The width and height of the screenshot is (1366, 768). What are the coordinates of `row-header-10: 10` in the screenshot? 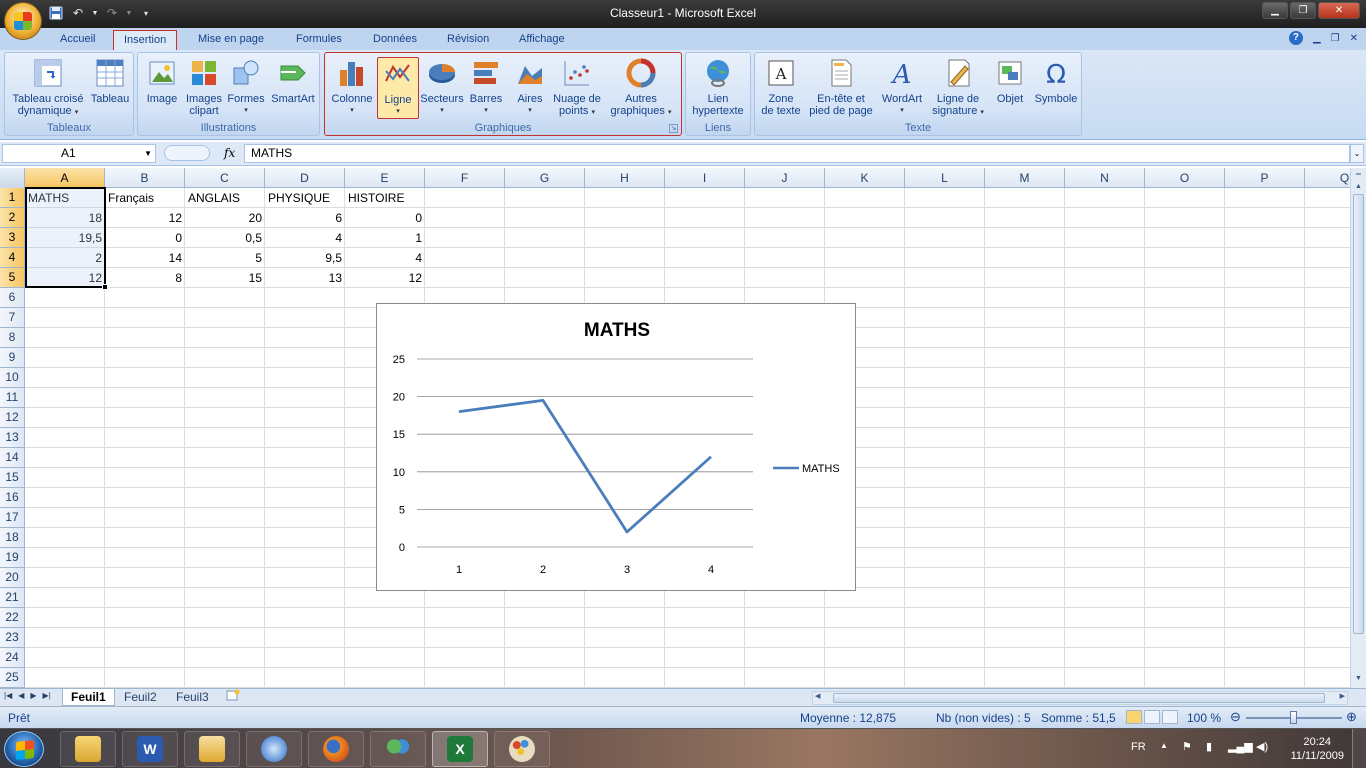 It's located at (12, 378).